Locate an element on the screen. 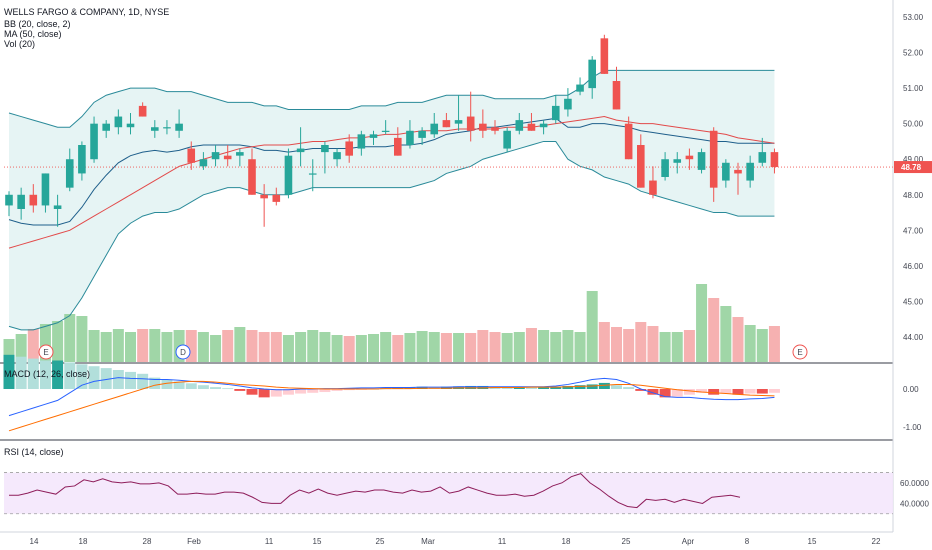  price-tick-label: 50.00 is located at coordinates (913, 124).